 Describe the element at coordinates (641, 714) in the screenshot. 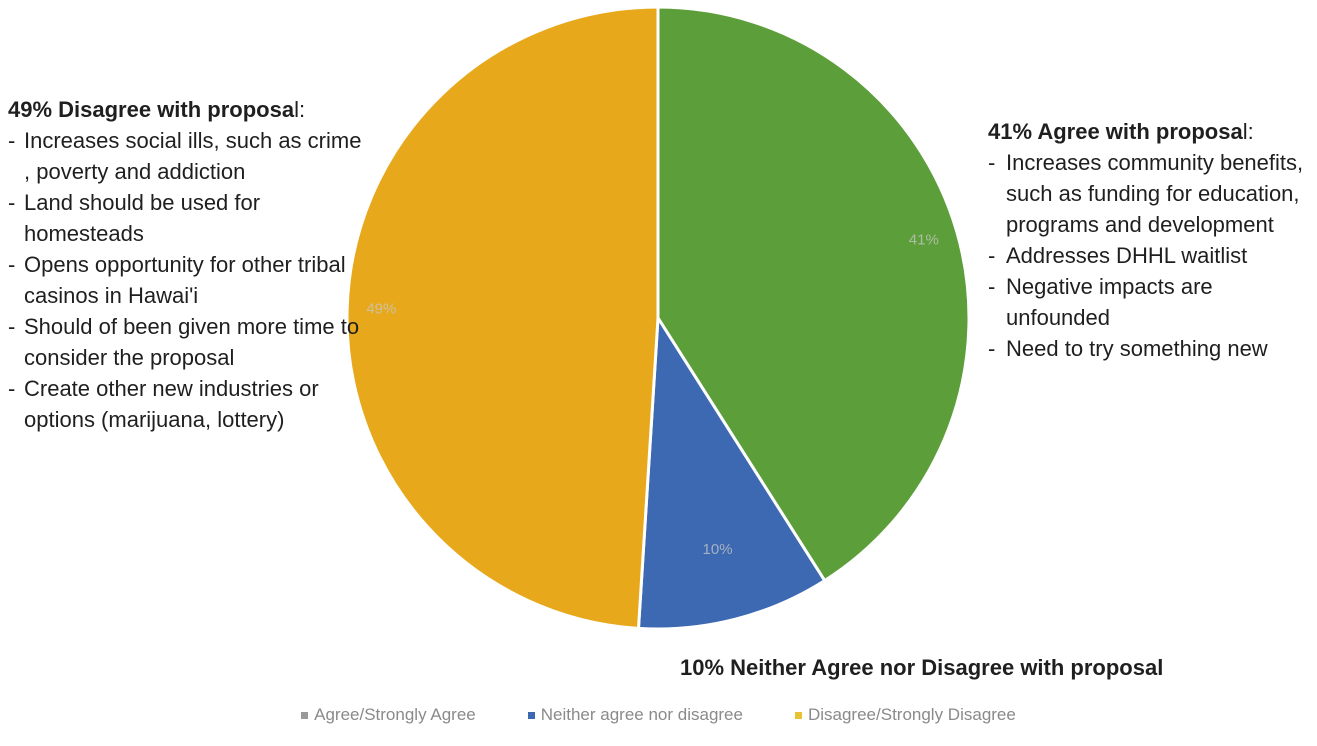

I see `legend-label: Neither agree nor disagree` at that location.